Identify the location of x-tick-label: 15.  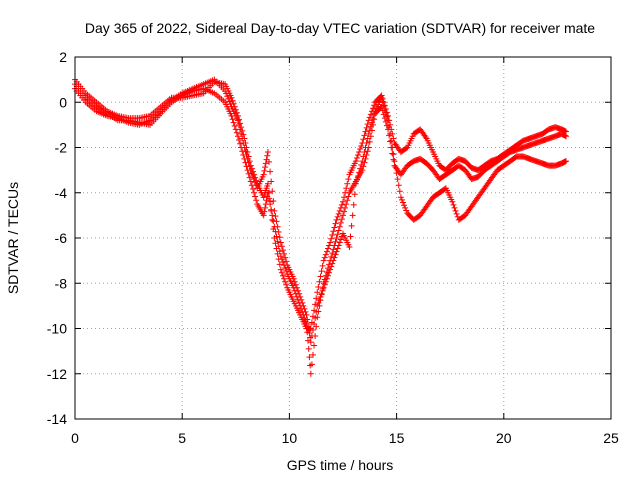
(397, 438).